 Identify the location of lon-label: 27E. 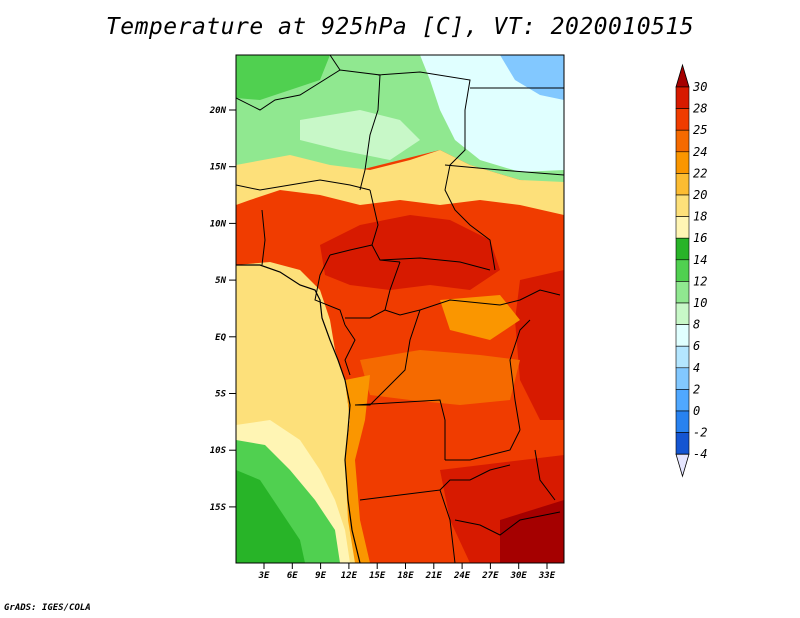
(490, 576).